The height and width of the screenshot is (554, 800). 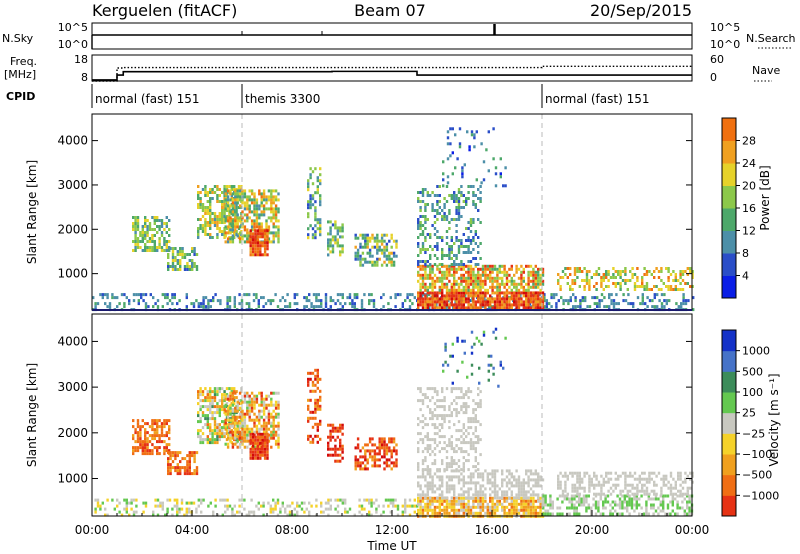 I want to click on colorbar-tick-label: 20, so click(x=749, y=186).